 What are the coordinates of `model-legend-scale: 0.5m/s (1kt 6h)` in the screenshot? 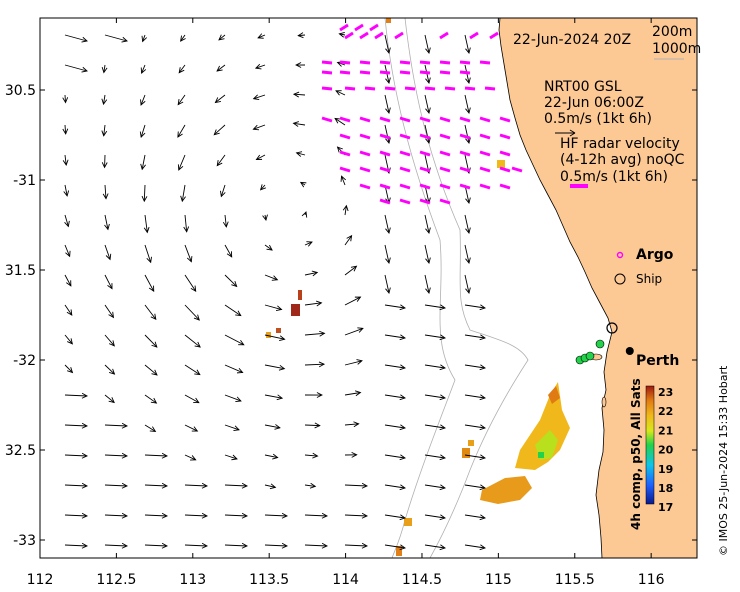 It's located at (598, 119).